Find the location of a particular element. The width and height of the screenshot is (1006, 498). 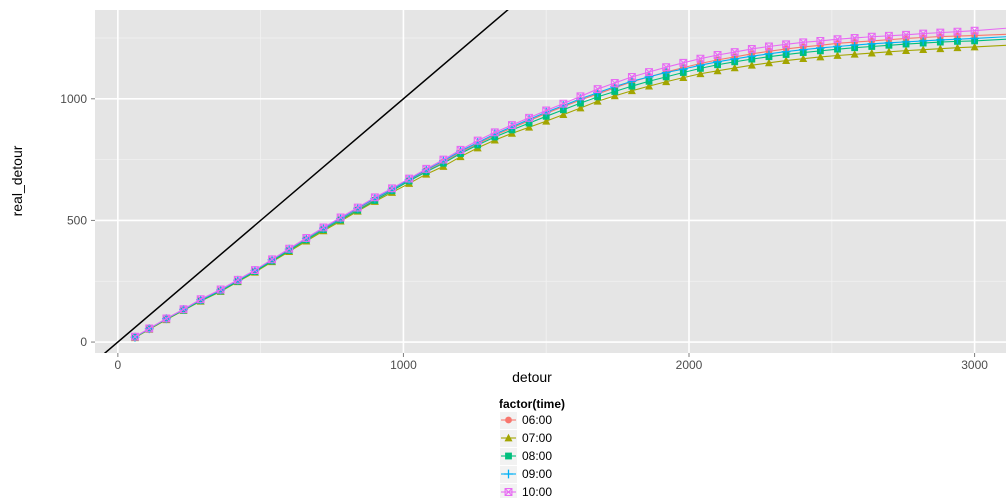

legend-label: 06:00 is located at coordinates (537, 420).